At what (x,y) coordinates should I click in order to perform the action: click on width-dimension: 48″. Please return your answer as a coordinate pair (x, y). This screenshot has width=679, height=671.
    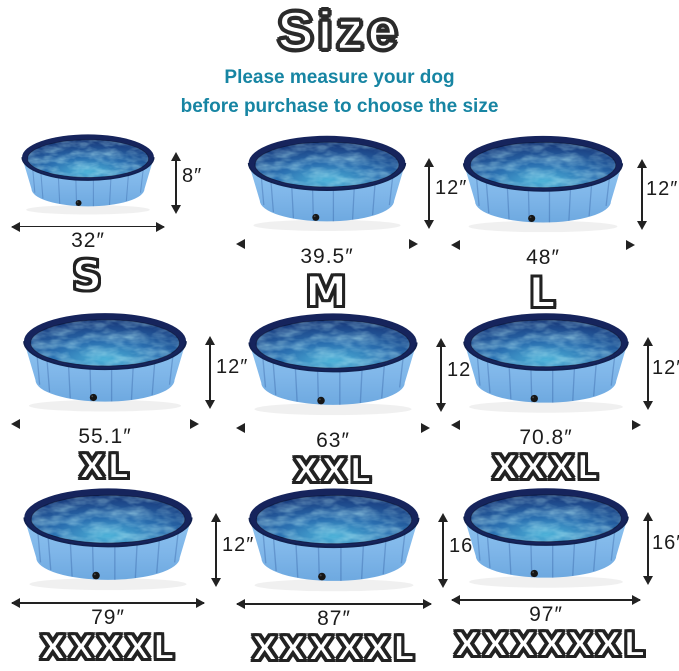
    Looking at the image, I should click on (543, 257).